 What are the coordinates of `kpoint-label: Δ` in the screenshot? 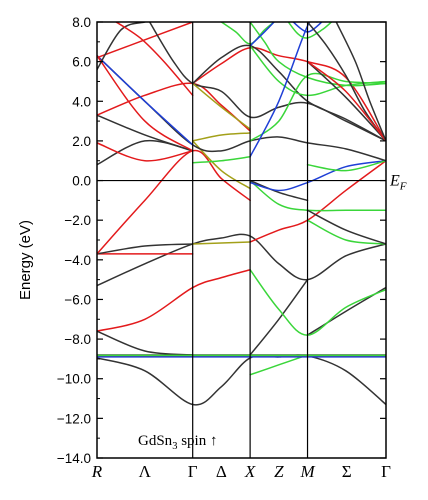 It's located at (221, 471).